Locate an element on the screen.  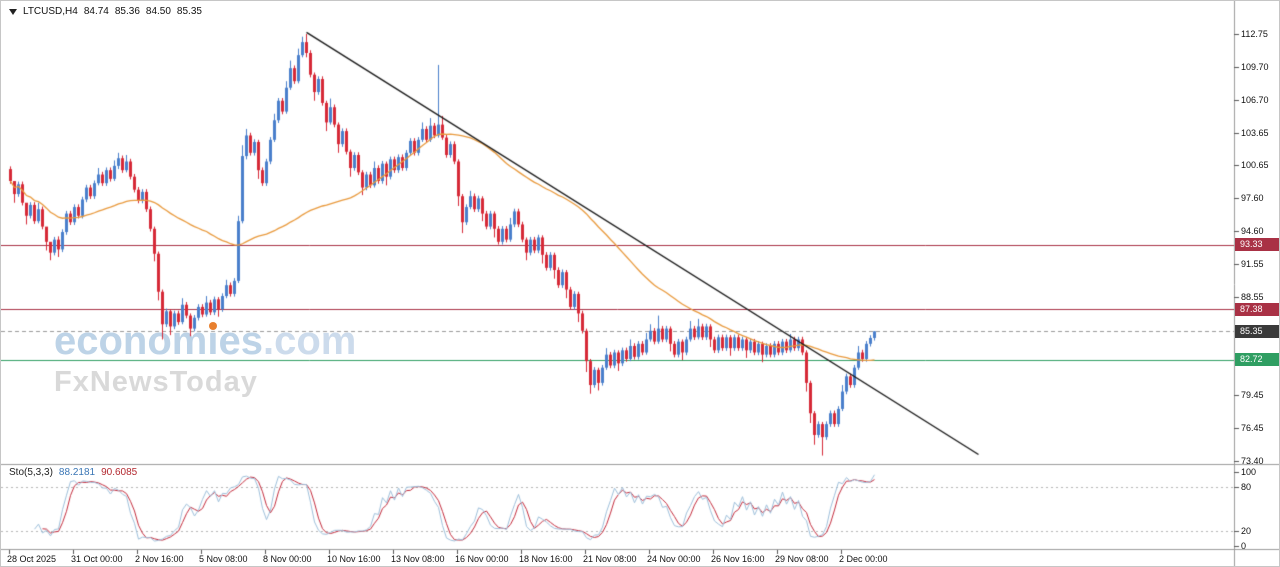
ohlc-open: 84.74 is located at coordinates (96, 11).